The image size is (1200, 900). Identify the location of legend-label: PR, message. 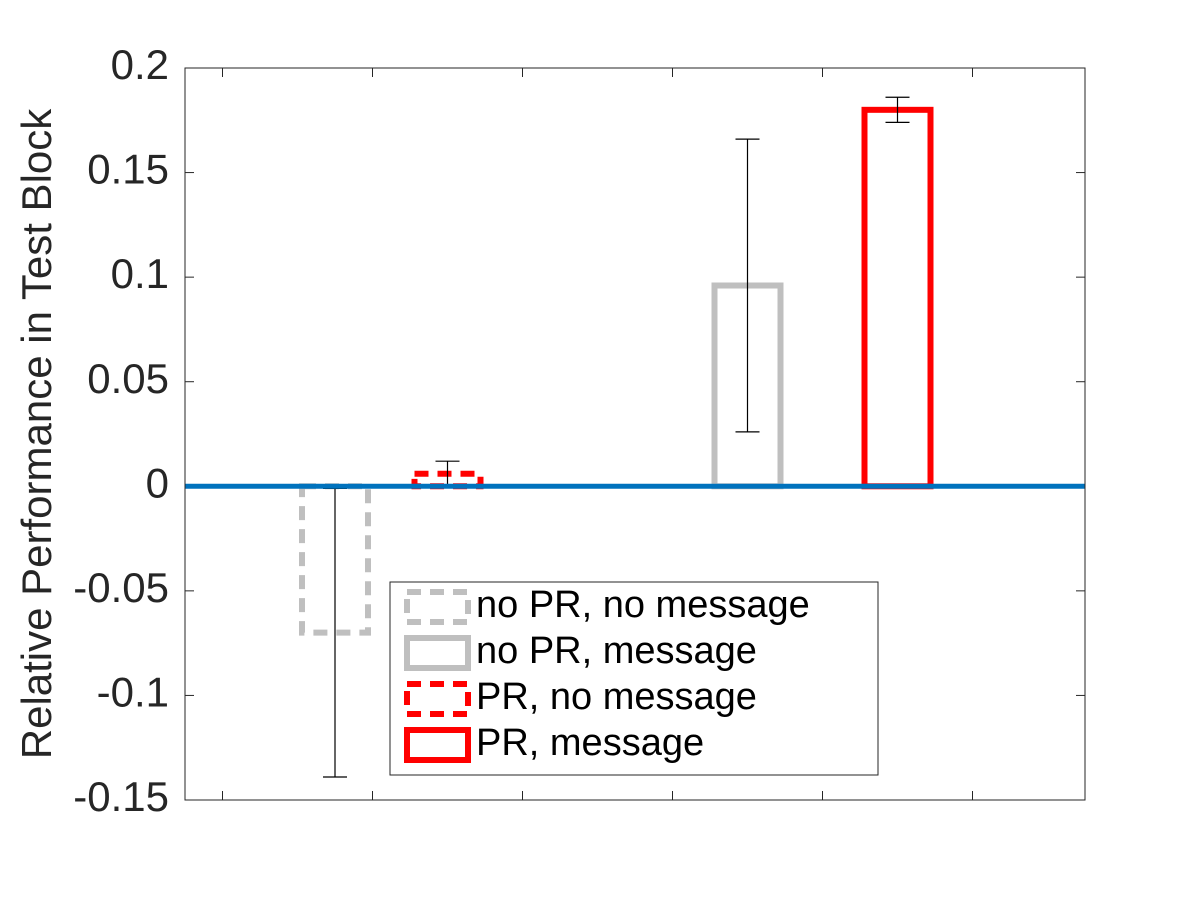
(590, 743).